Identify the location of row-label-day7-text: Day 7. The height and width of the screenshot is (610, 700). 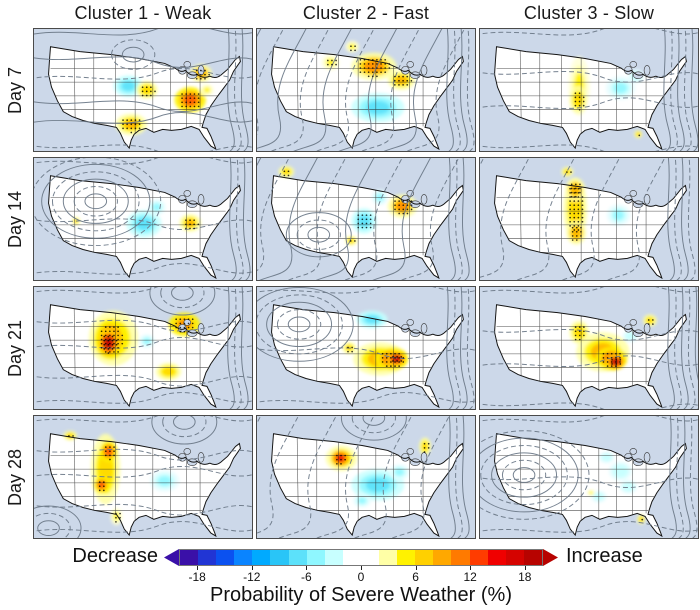
(15, 90).